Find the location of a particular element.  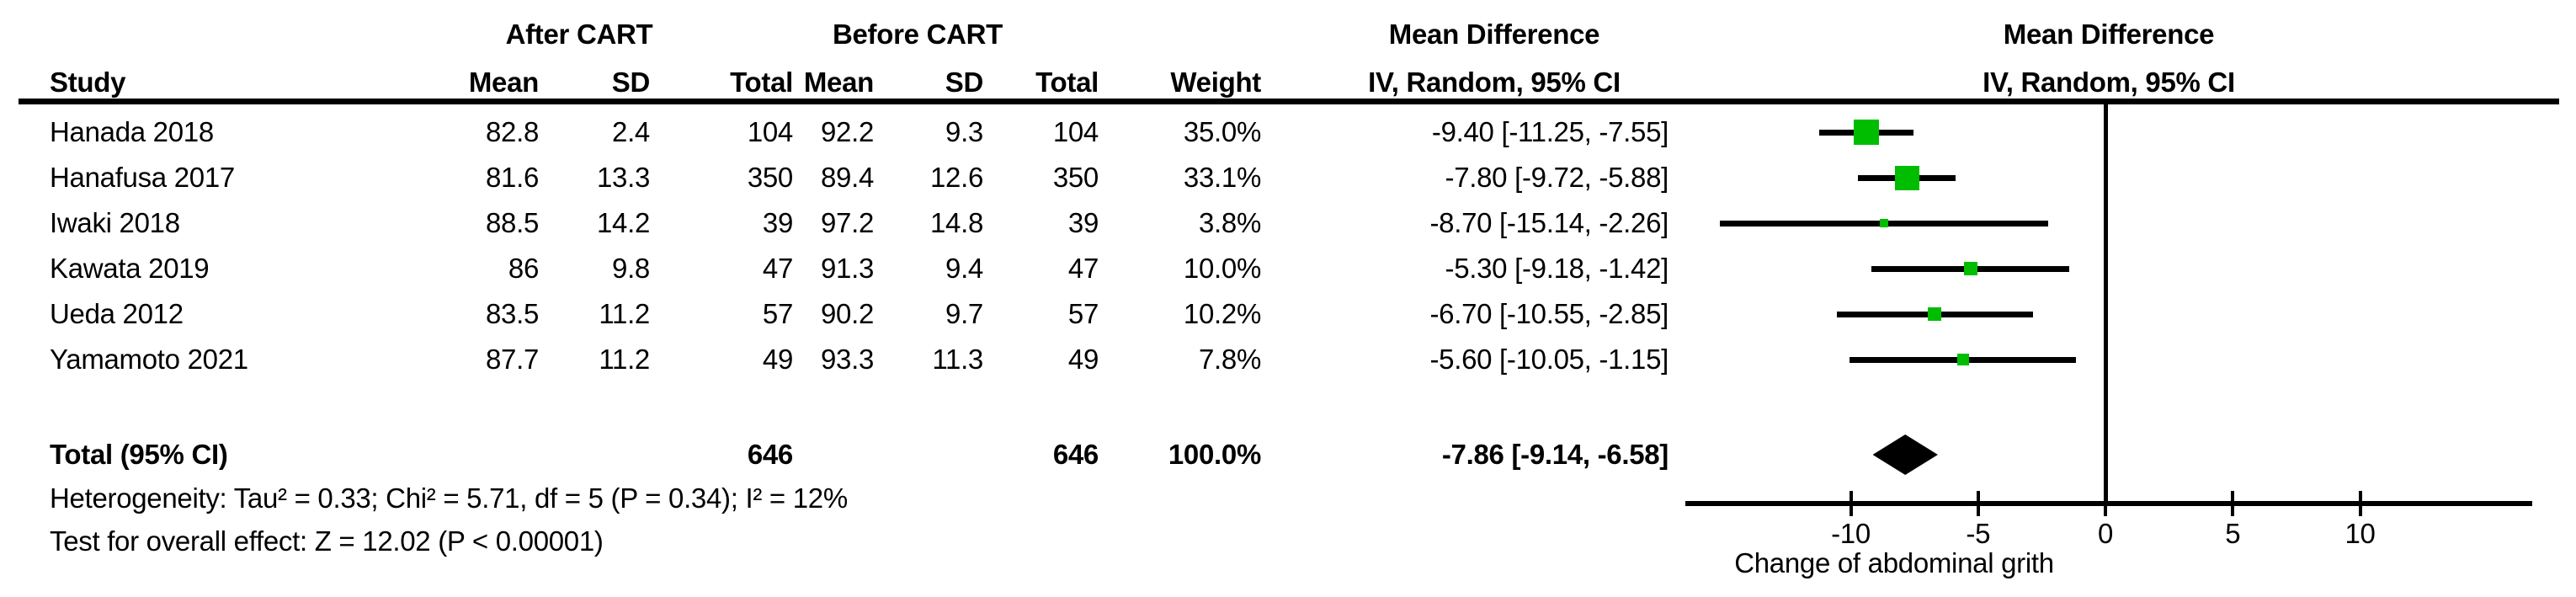

md-plot-header-line2: IV, Random, 95% CI is located at coordinates (2109, 83).